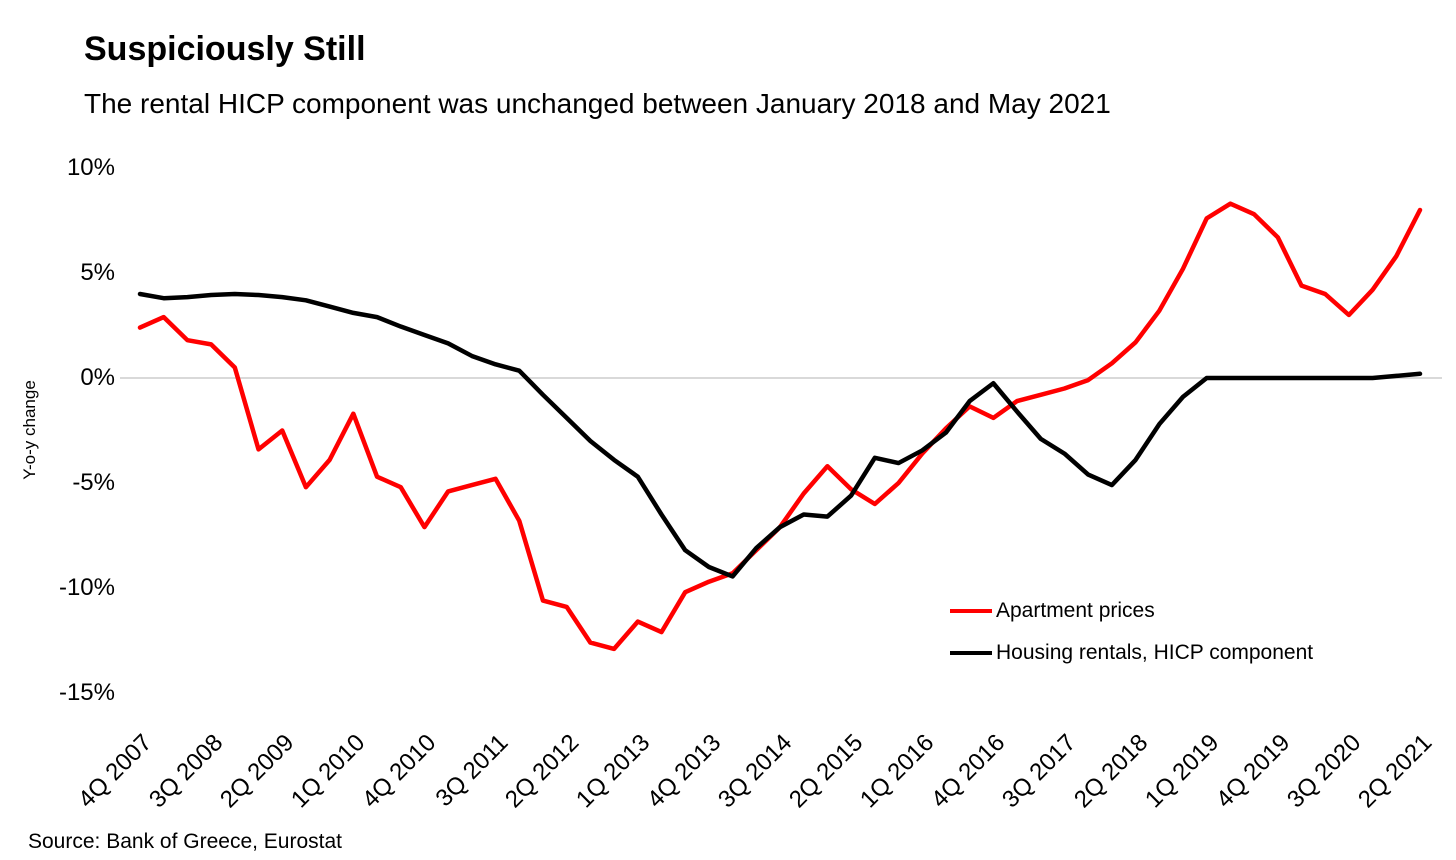 Image resolution: width=1456 pixels, height=860 pixels. I want to click on y-tick-label: 10%, so click(90, 167).